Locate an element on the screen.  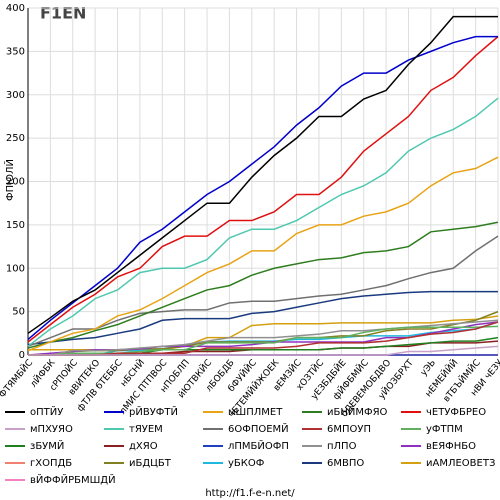
y-tick-label: 50 is located at coordinates (18, 312).